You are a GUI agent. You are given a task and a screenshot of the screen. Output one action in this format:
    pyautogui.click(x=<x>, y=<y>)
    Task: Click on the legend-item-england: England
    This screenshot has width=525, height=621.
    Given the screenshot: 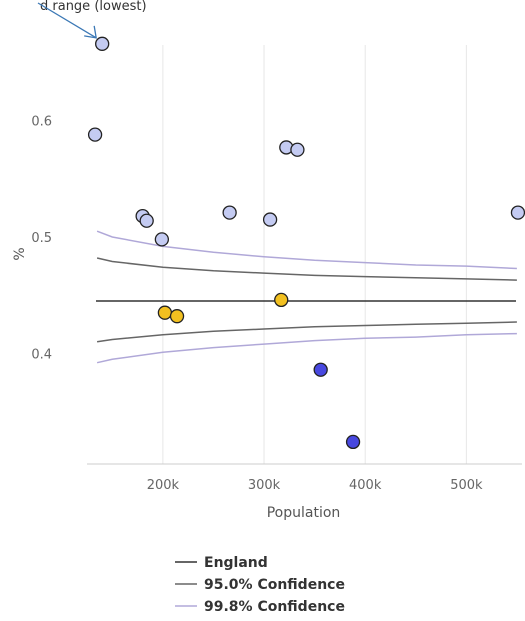 What is the action you would take?
    pyautogui.click(x=221, y=563)
    